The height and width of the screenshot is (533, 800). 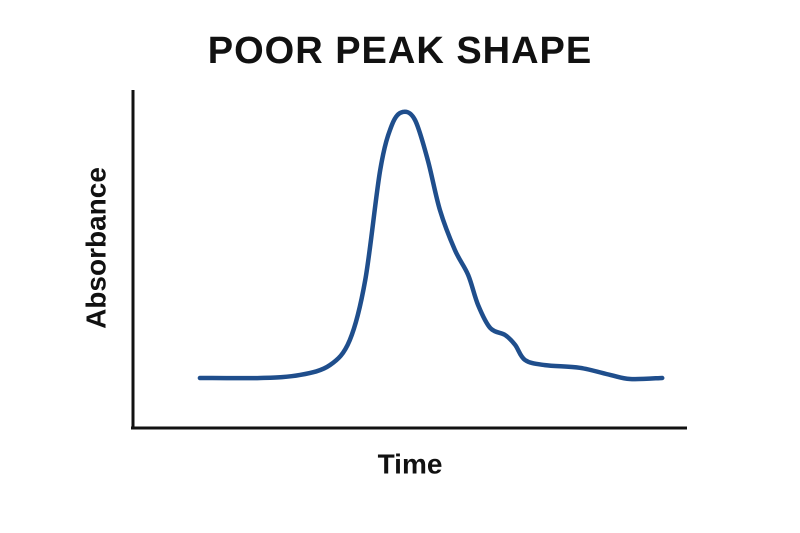 I want to click on chart-title: POOR PEAK SHAPE, so click(x=400, y=51).